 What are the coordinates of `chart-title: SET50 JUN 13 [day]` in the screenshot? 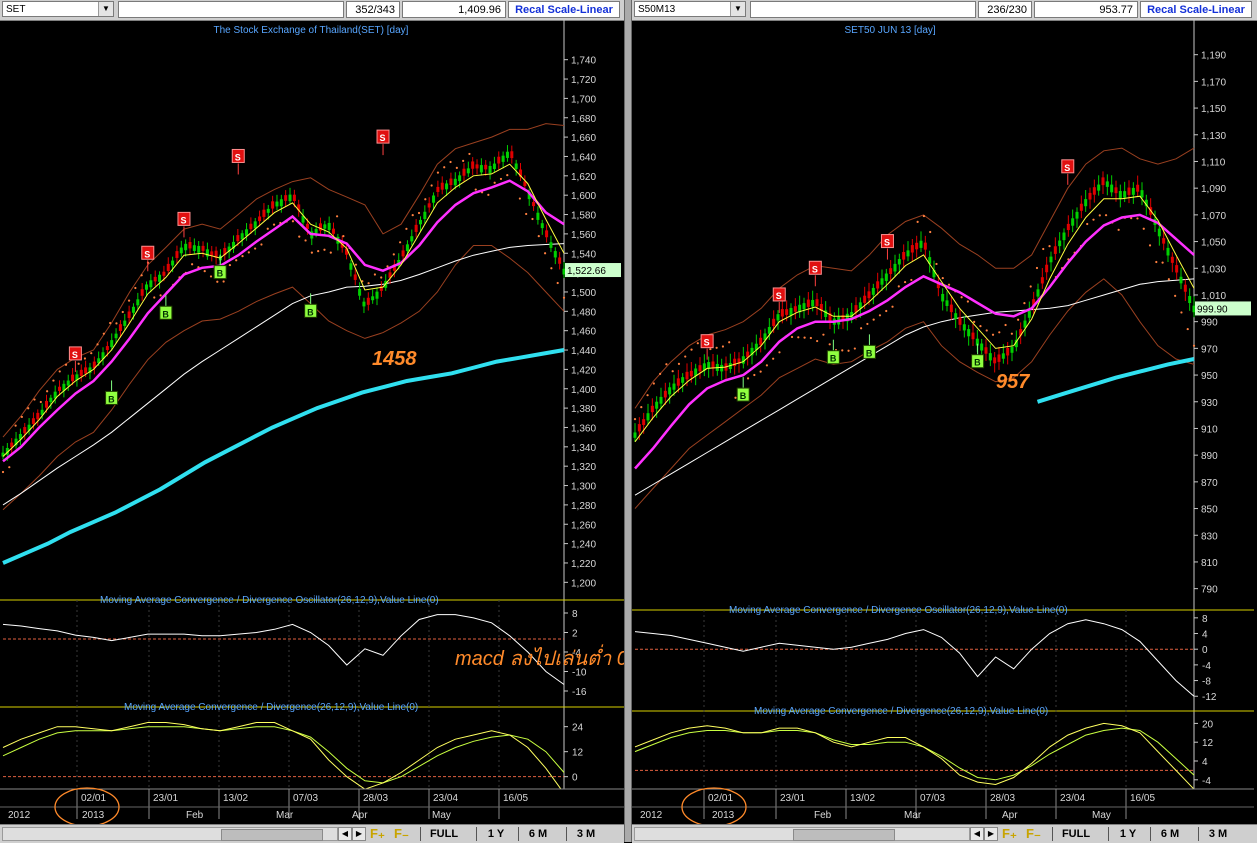 It's located at (890, 30).